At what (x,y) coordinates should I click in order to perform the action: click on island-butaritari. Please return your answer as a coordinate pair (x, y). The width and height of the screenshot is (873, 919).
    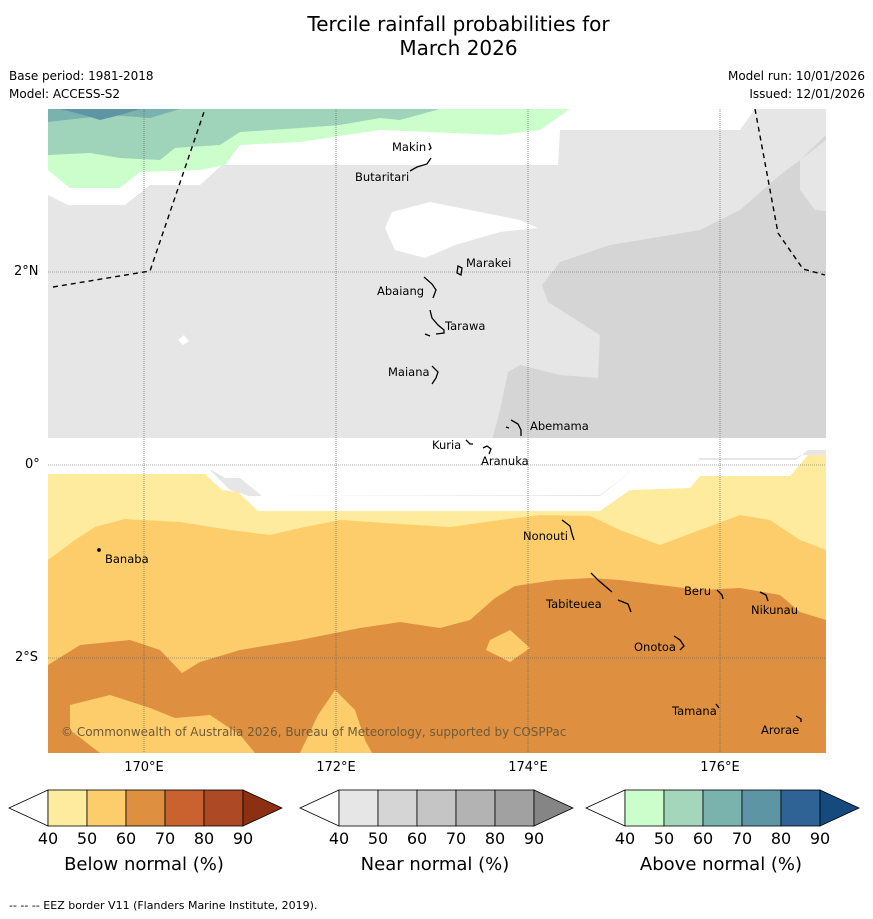
    Looking at the image, I should click on (420, 164).